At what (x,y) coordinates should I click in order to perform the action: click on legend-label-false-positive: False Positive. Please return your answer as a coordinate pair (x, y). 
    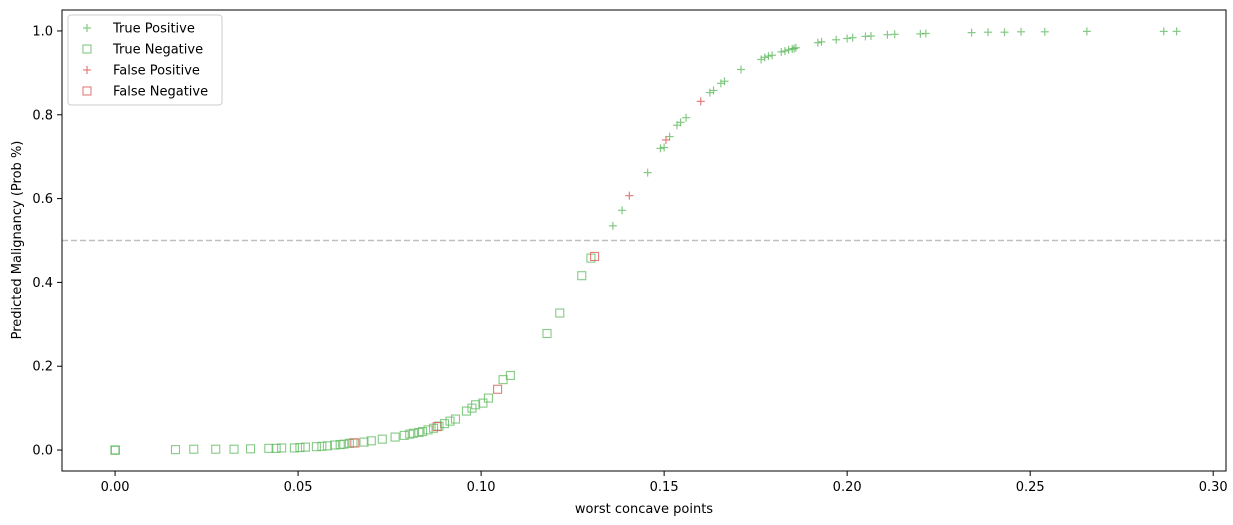
    Looking at the image, I should click on (156, 71).